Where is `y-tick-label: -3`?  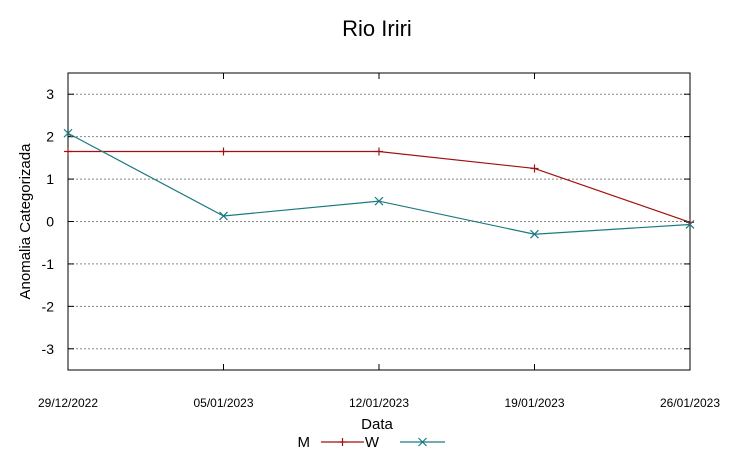 y-tick-label: -3 is located at coordinates (48, 349).